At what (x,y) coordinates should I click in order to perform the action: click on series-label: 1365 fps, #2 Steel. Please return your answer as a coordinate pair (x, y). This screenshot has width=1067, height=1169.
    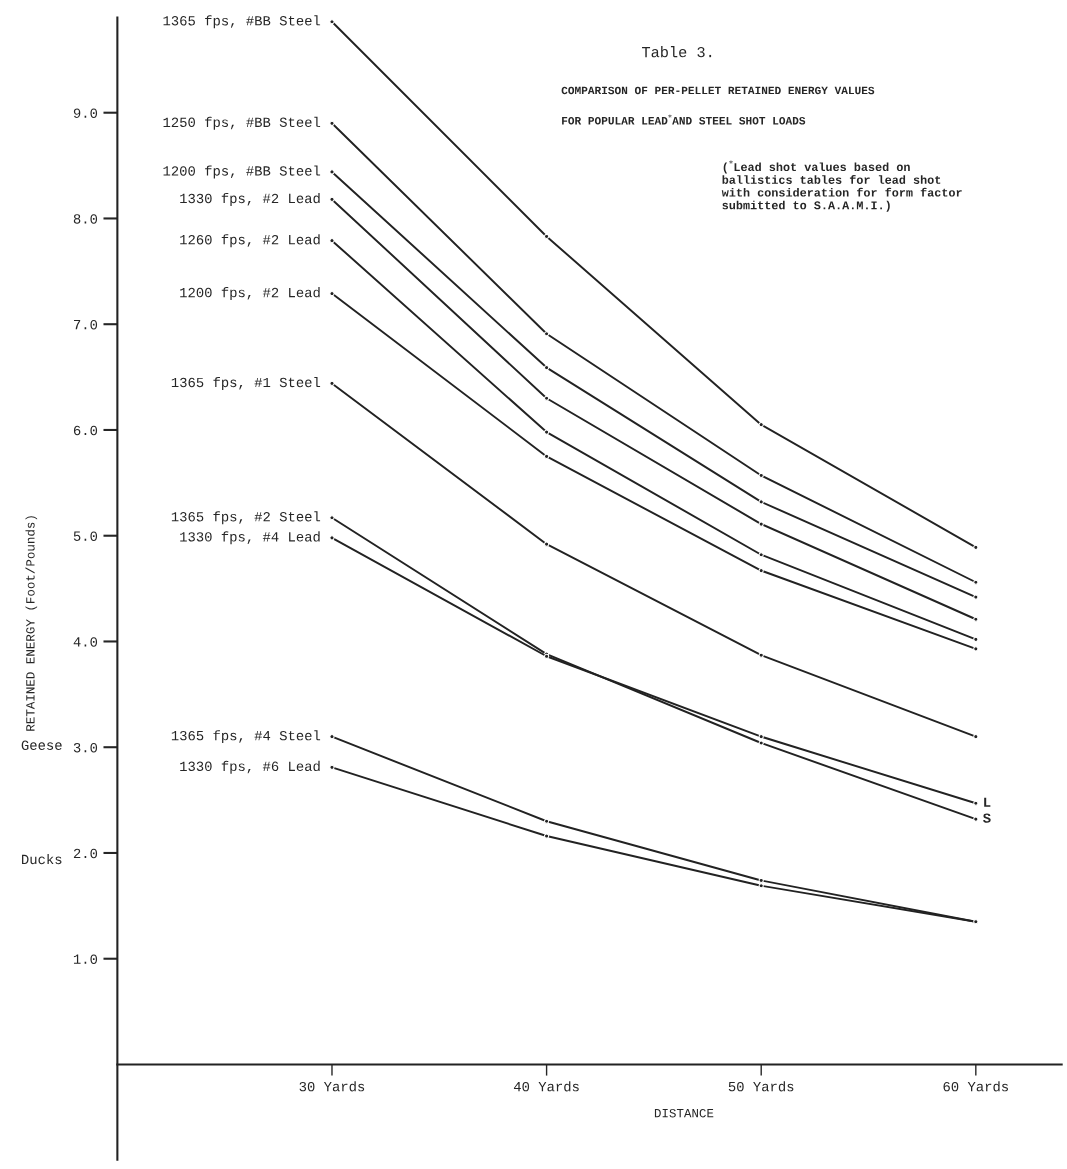
    Looking at the image, I should click on (246, 518).